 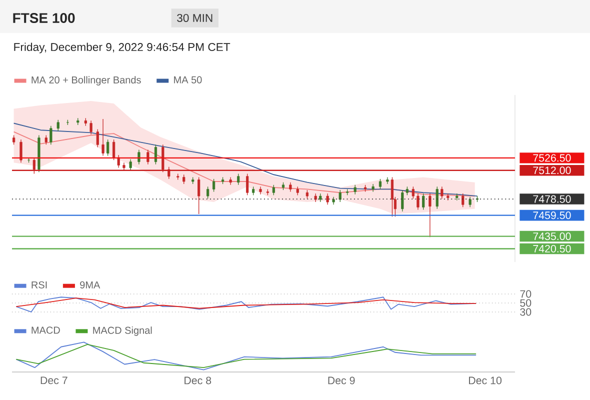 I want to click on x-tick-label: Dec 9, so click(x=341, y=380).